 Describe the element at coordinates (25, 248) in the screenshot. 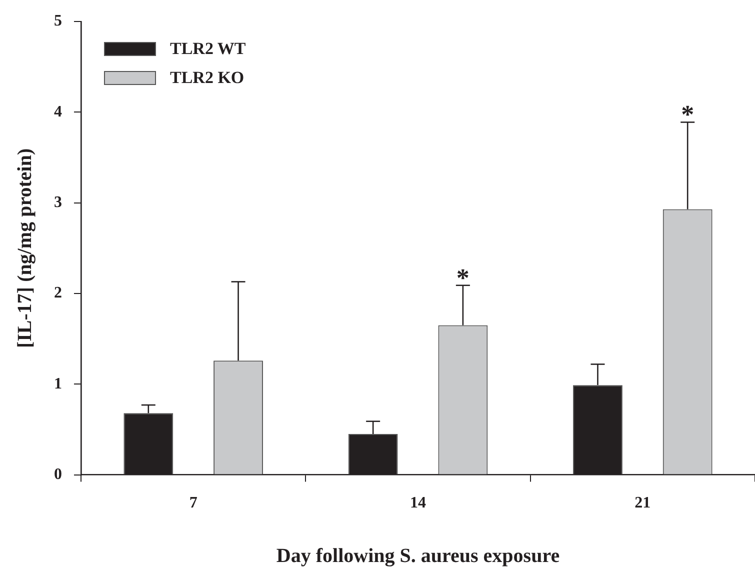

I see `y-axis-title: [IL-17] (ng/mg protein)` at that location.